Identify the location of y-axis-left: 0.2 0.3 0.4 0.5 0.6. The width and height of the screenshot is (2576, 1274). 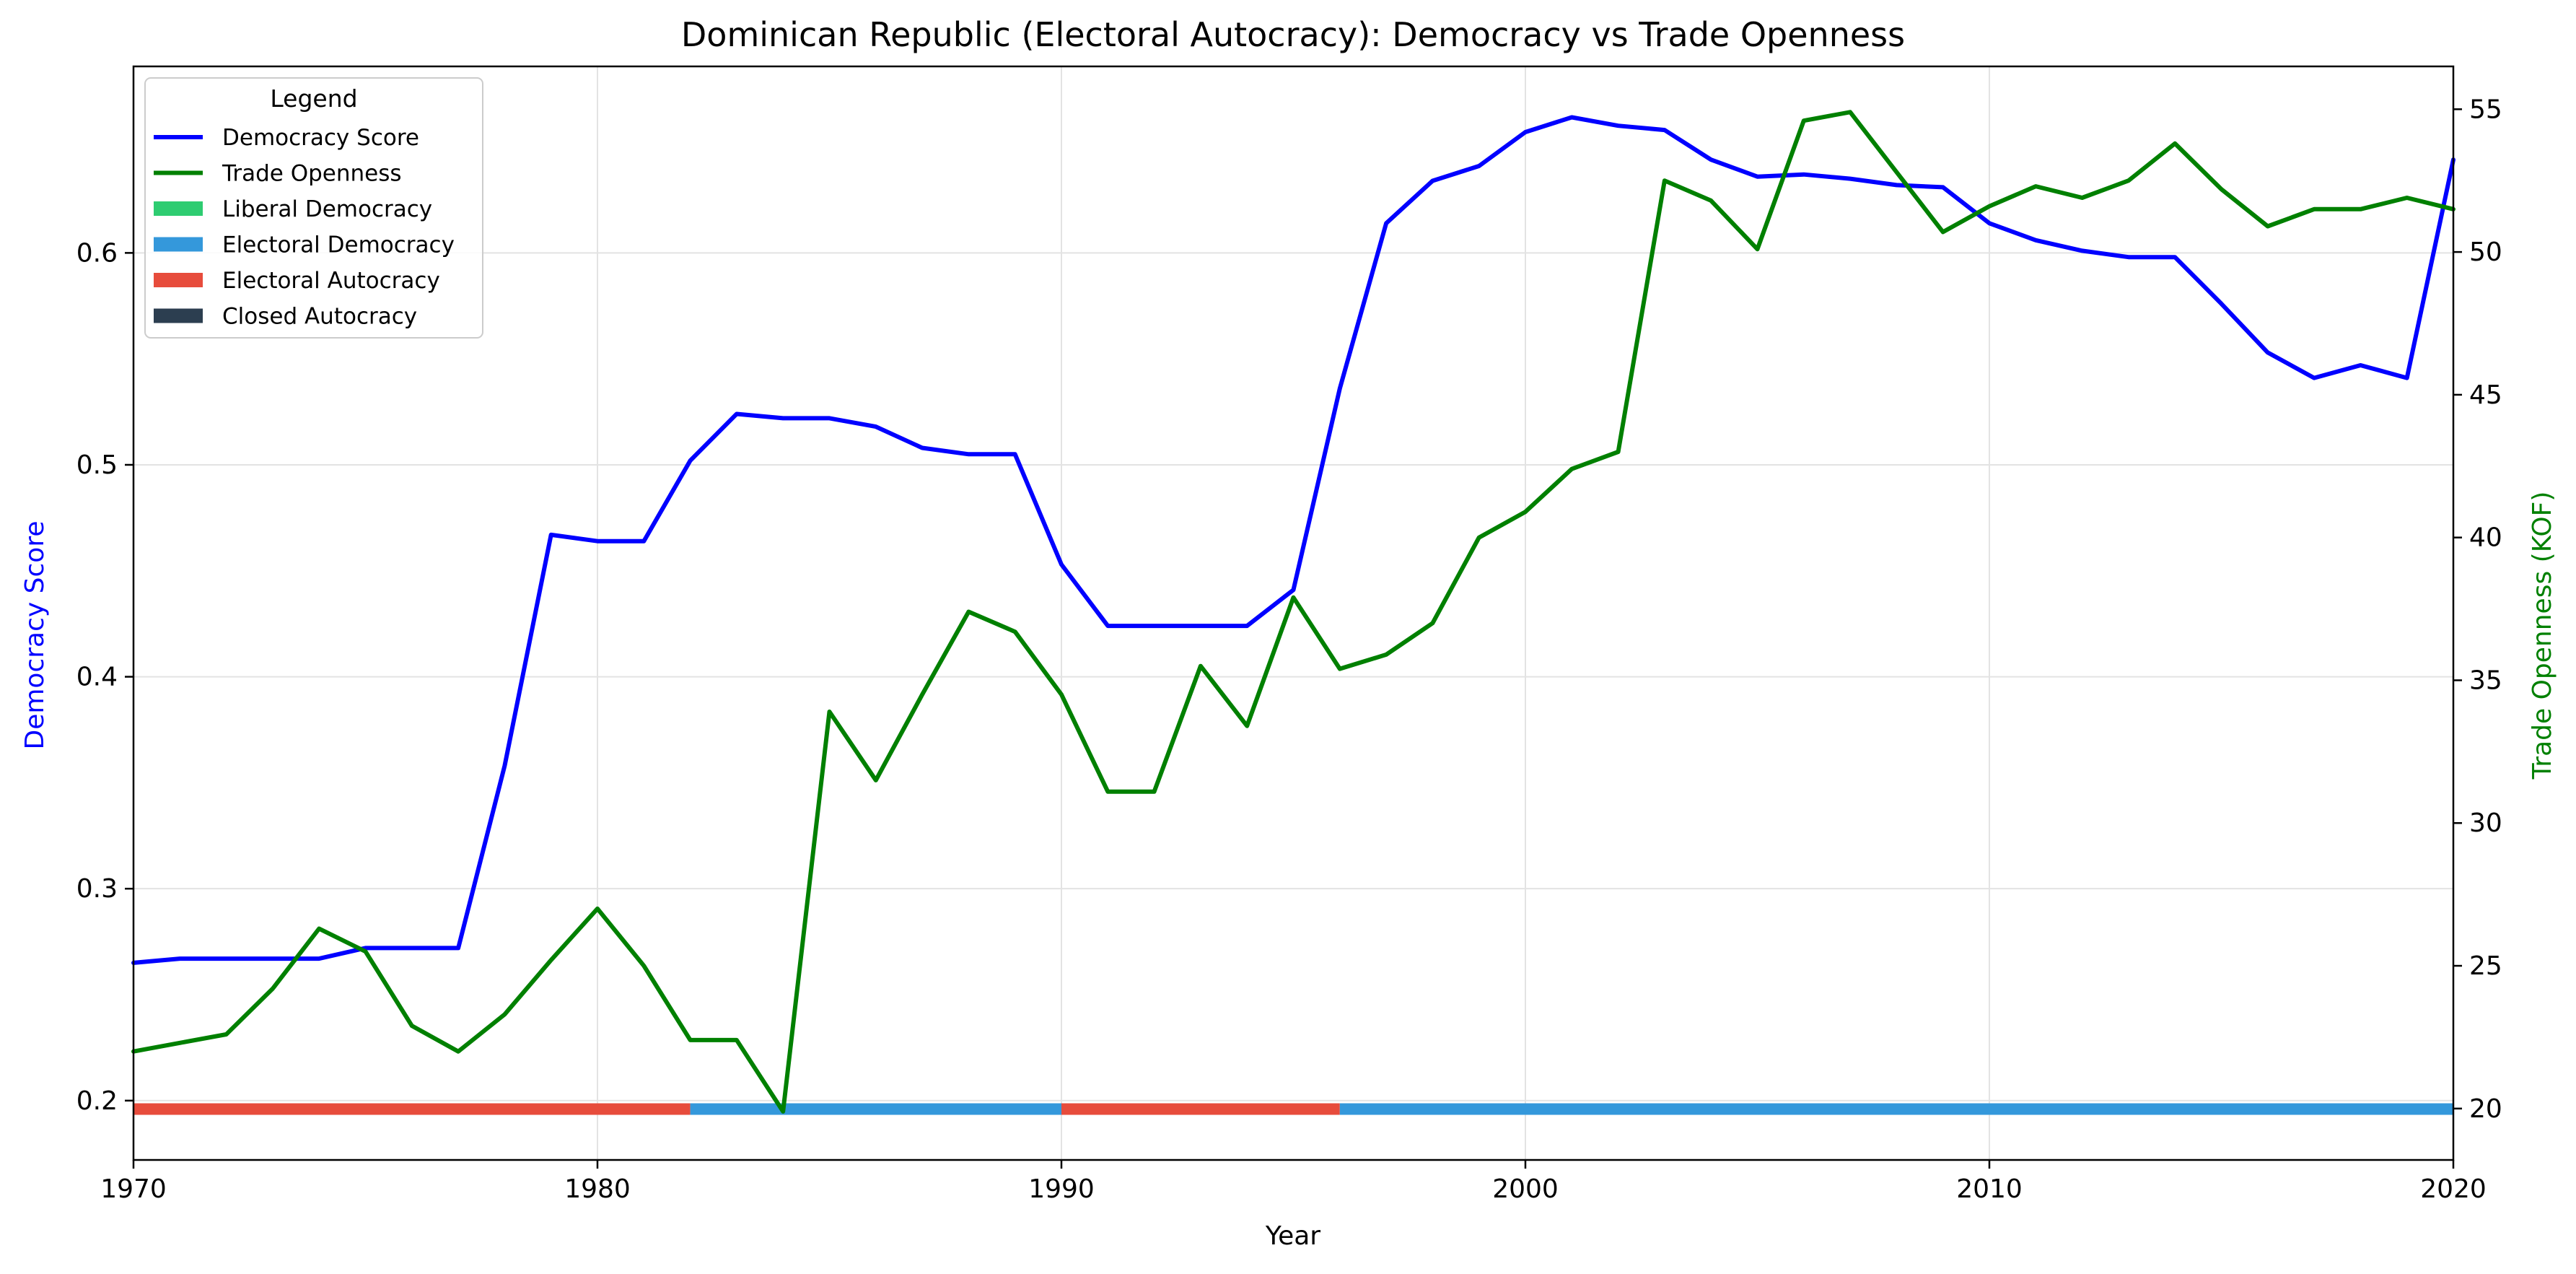
(105, 677).